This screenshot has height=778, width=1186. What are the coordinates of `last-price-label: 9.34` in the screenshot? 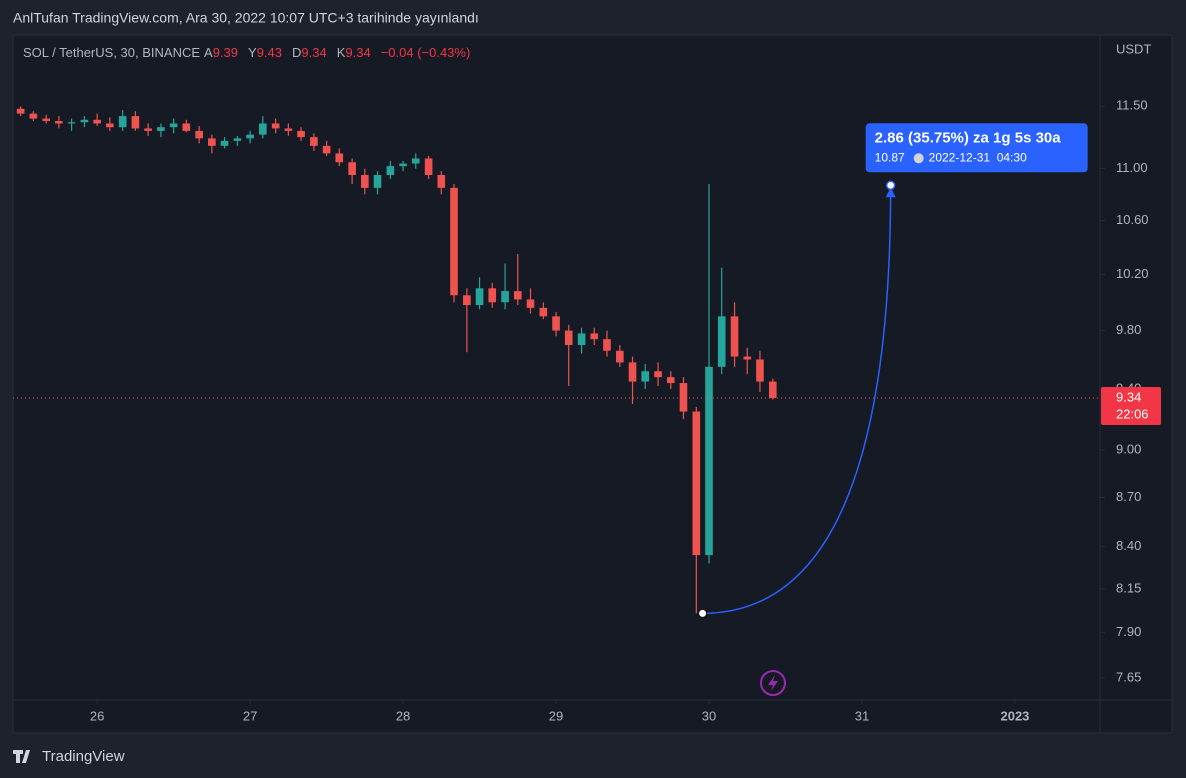 It's located at (1128, 396).